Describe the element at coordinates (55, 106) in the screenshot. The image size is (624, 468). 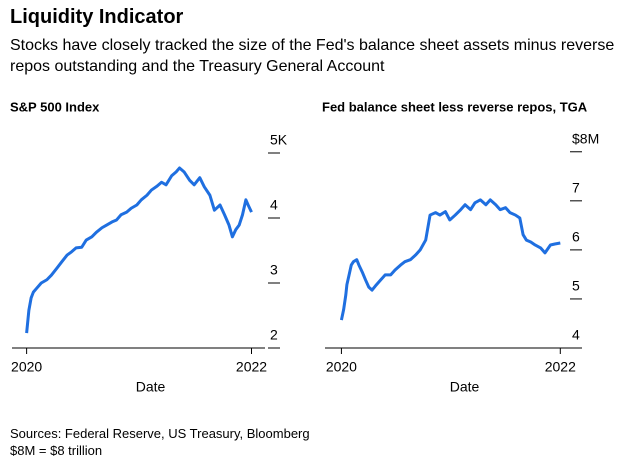
I see `chart-title: S&P 500 Index` at that location.